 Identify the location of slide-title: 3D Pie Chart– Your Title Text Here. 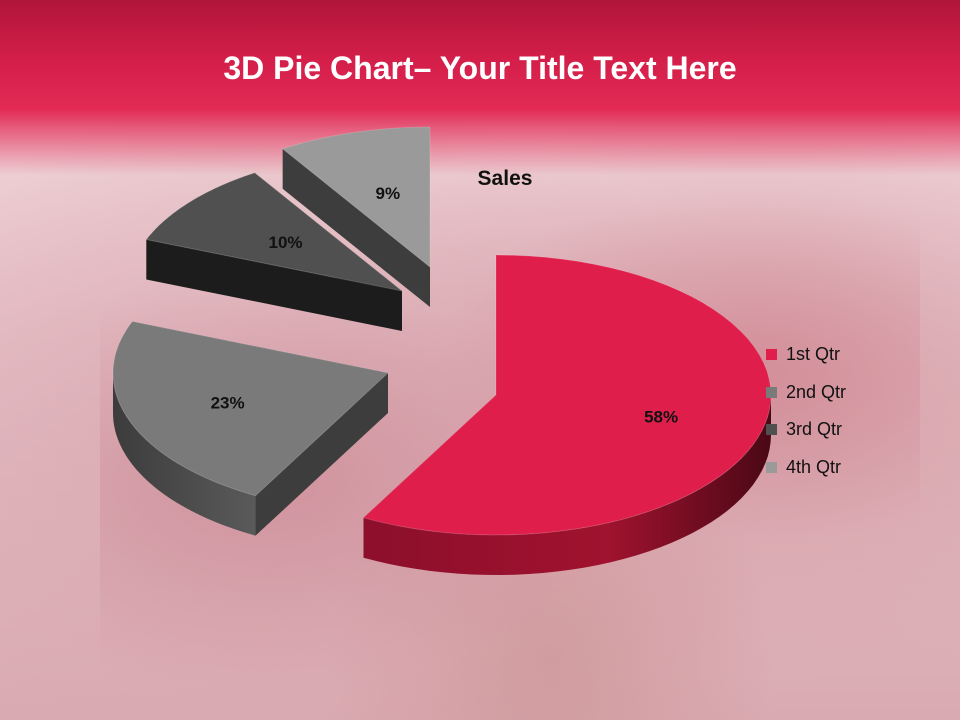
(480, 68).